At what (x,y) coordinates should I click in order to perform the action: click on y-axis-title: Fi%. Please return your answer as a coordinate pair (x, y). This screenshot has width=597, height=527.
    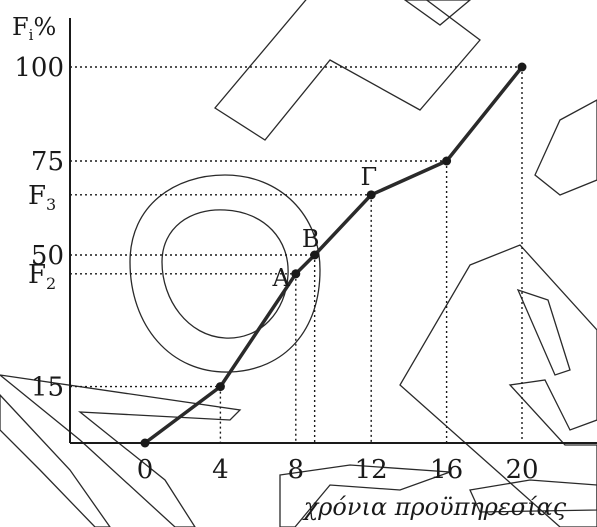
    Looking at the image, I should click on (34, 28).